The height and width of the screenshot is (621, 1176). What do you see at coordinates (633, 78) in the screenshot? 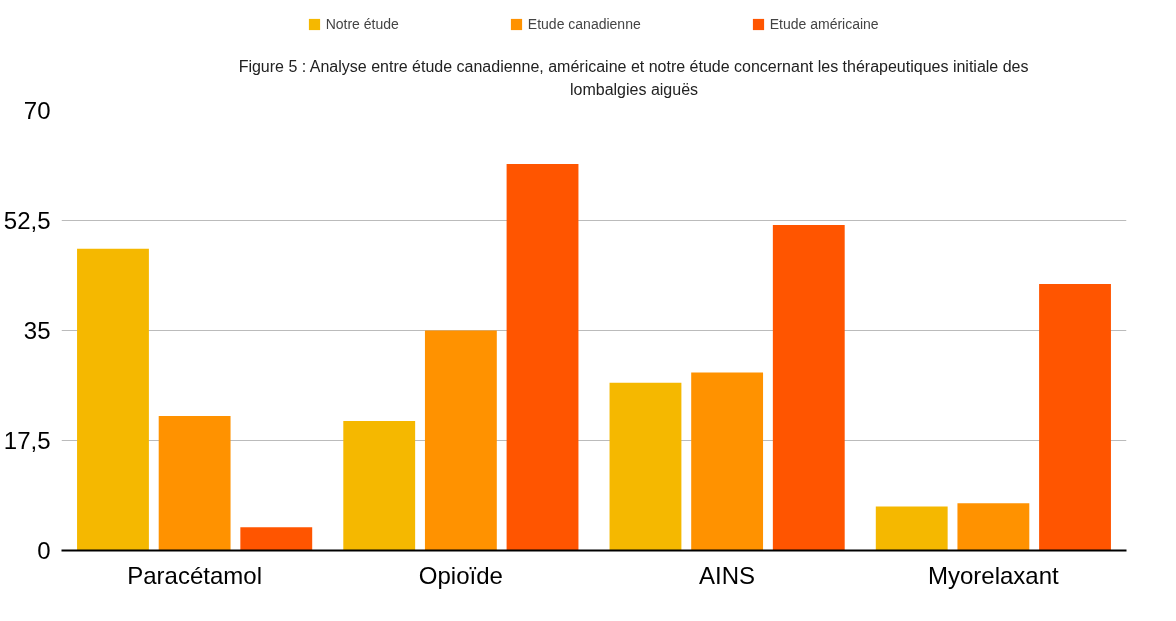
I see `chart-title: Figure 5 : Analyse entre étude canadienne, américaine et notre étude concernant les thérapeutiques initiale des lombalgies aiguës` at bounding box center [633, 78].